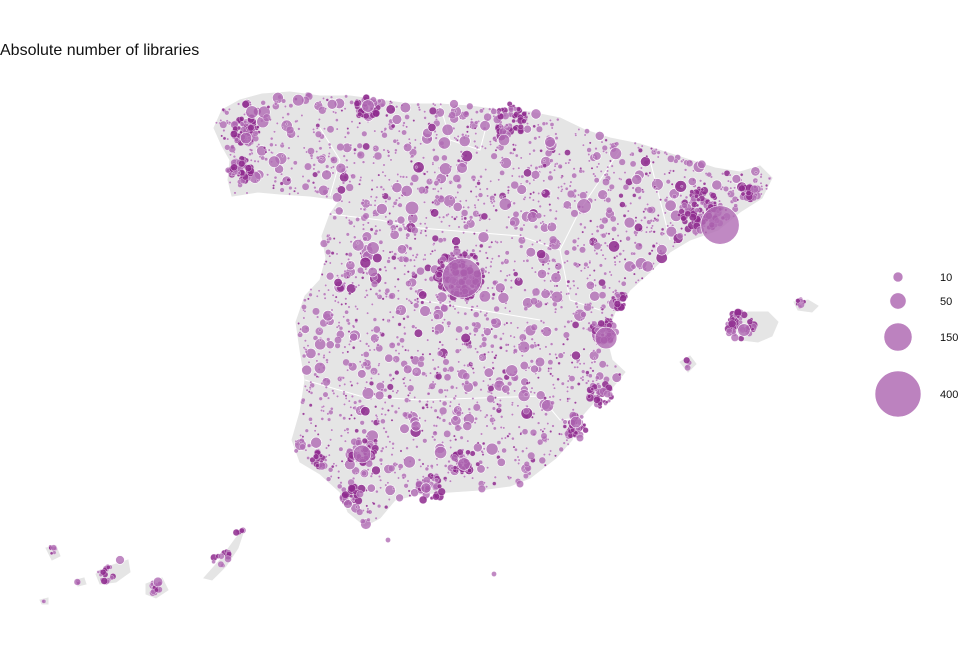  I want to click on legend-label-10: 10, so click(946, 278).